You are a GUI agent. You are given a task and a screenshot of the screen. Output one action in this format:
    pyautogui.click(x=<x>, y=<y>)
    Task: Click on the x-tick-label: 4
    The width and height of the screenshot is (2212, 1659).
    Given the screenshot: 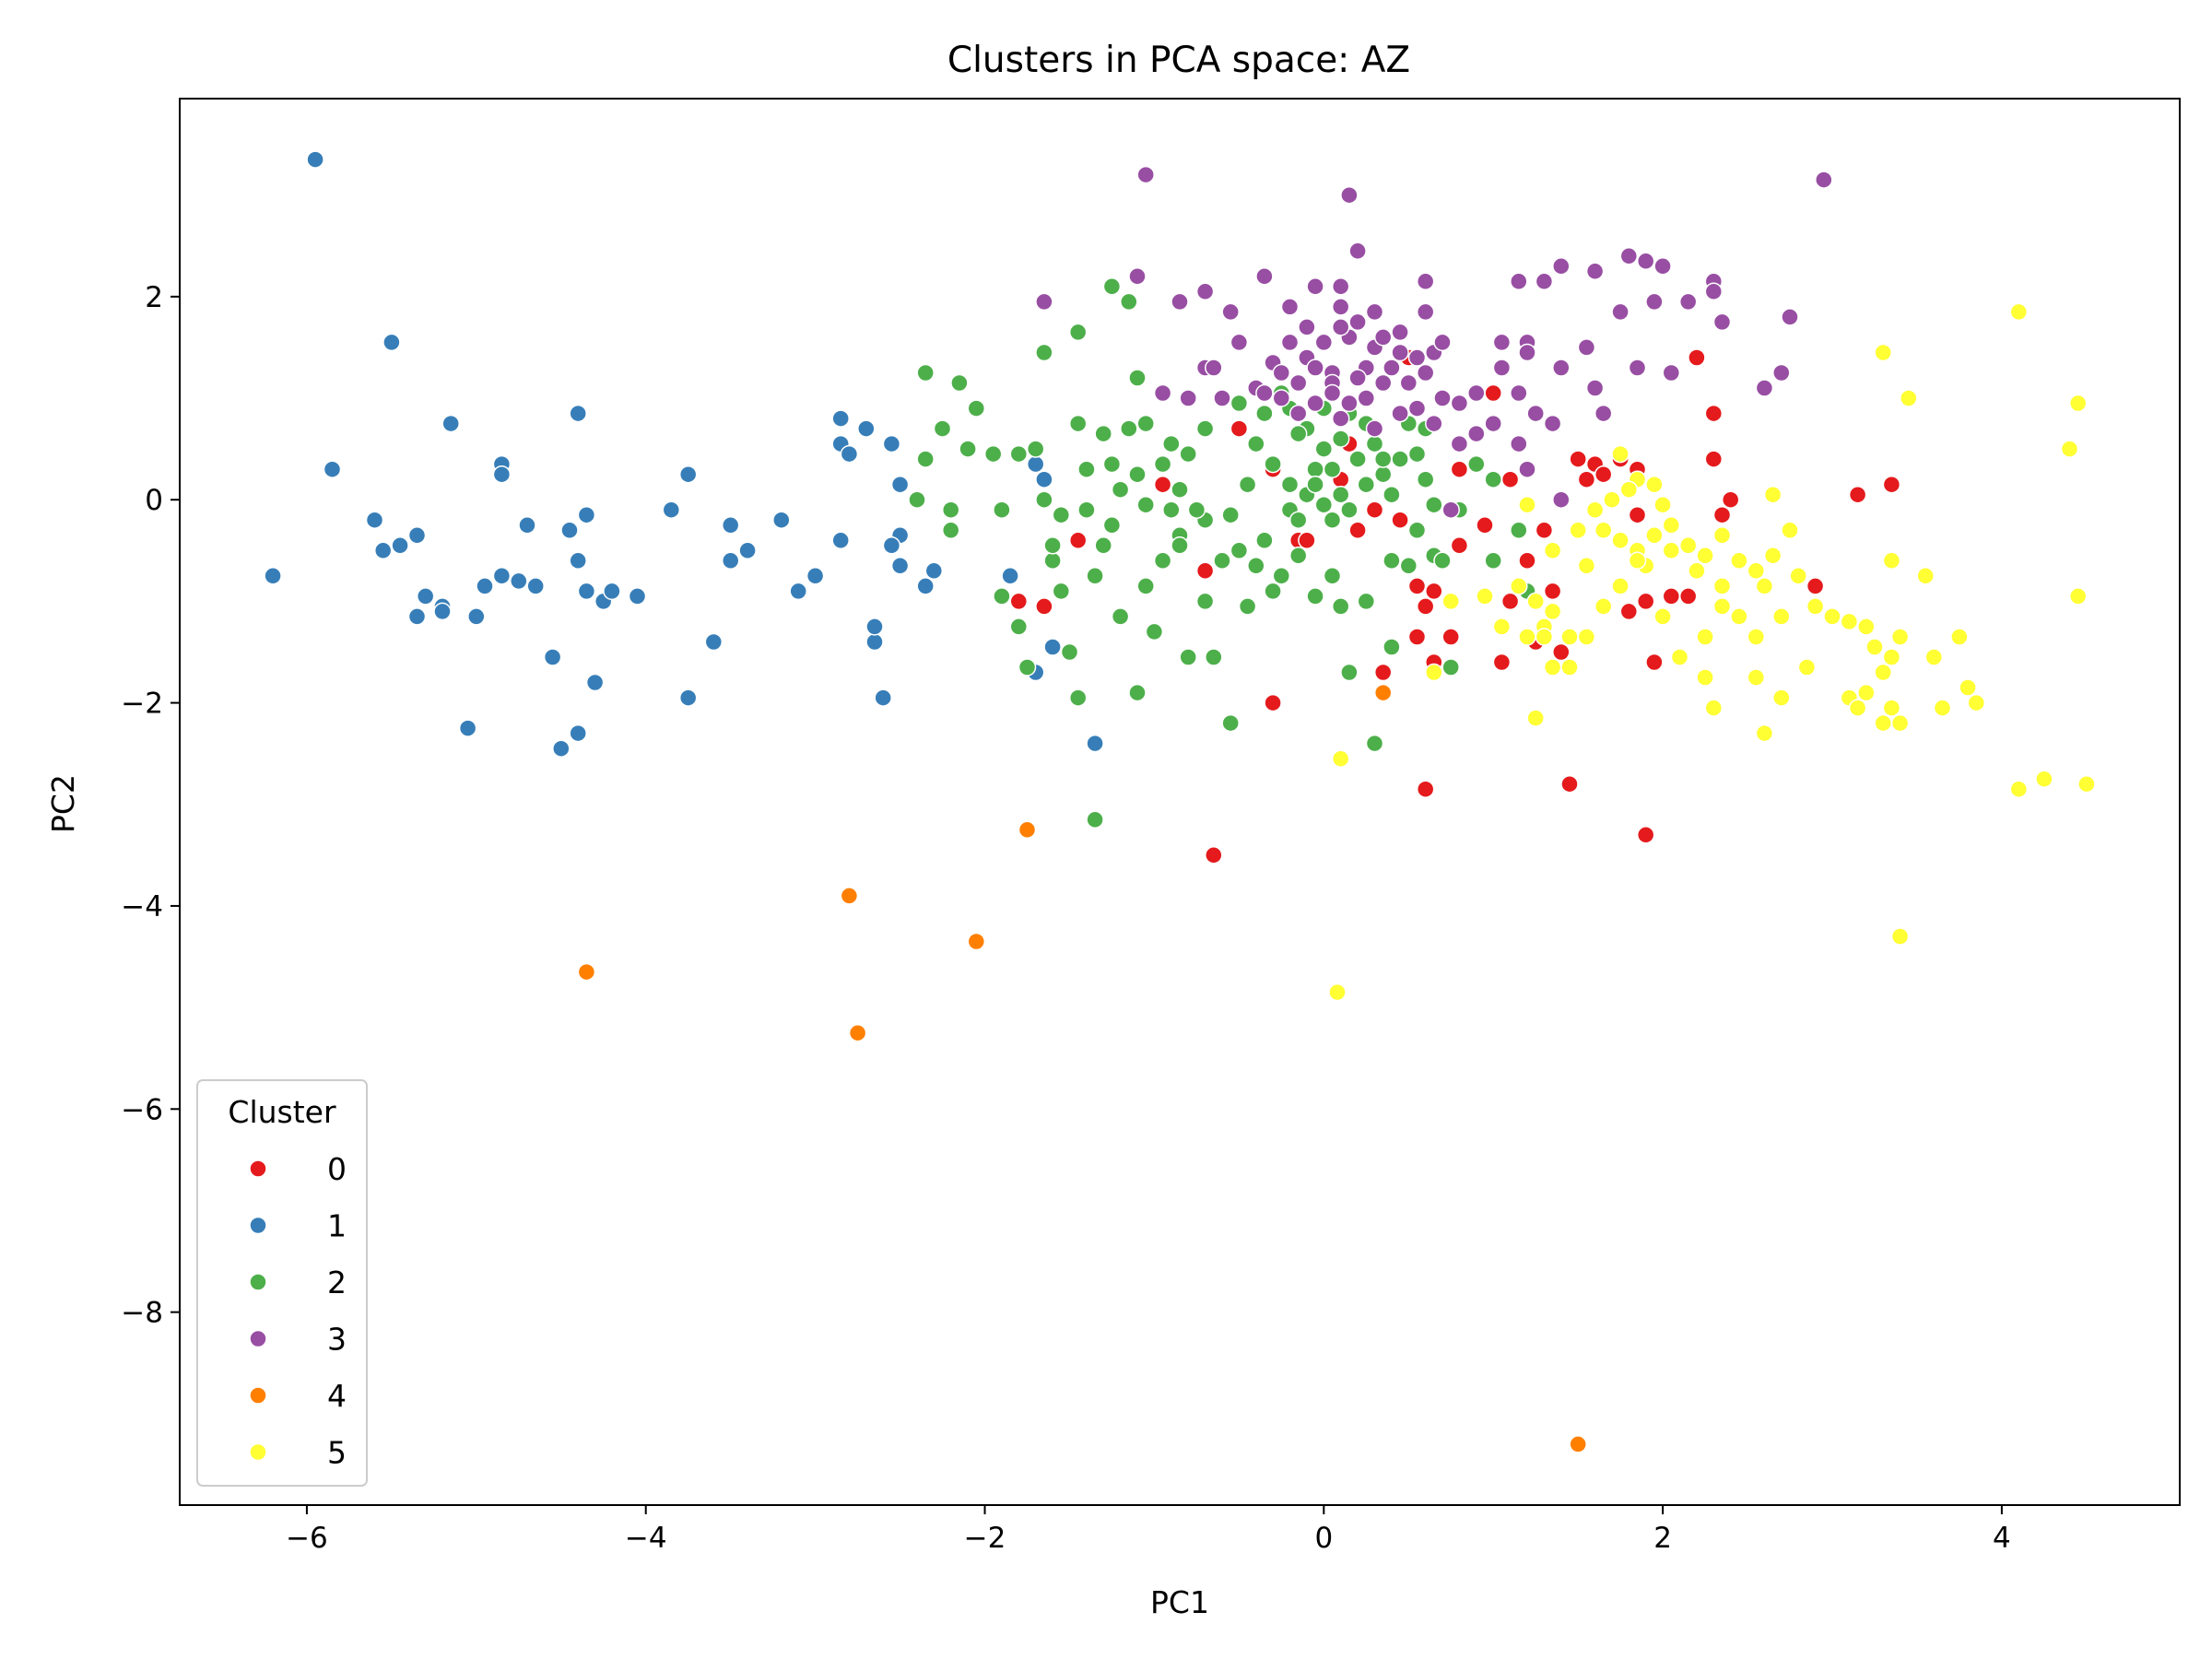 What is the action you would take?
    pyautogui.click(x=2002, y=1538)
    